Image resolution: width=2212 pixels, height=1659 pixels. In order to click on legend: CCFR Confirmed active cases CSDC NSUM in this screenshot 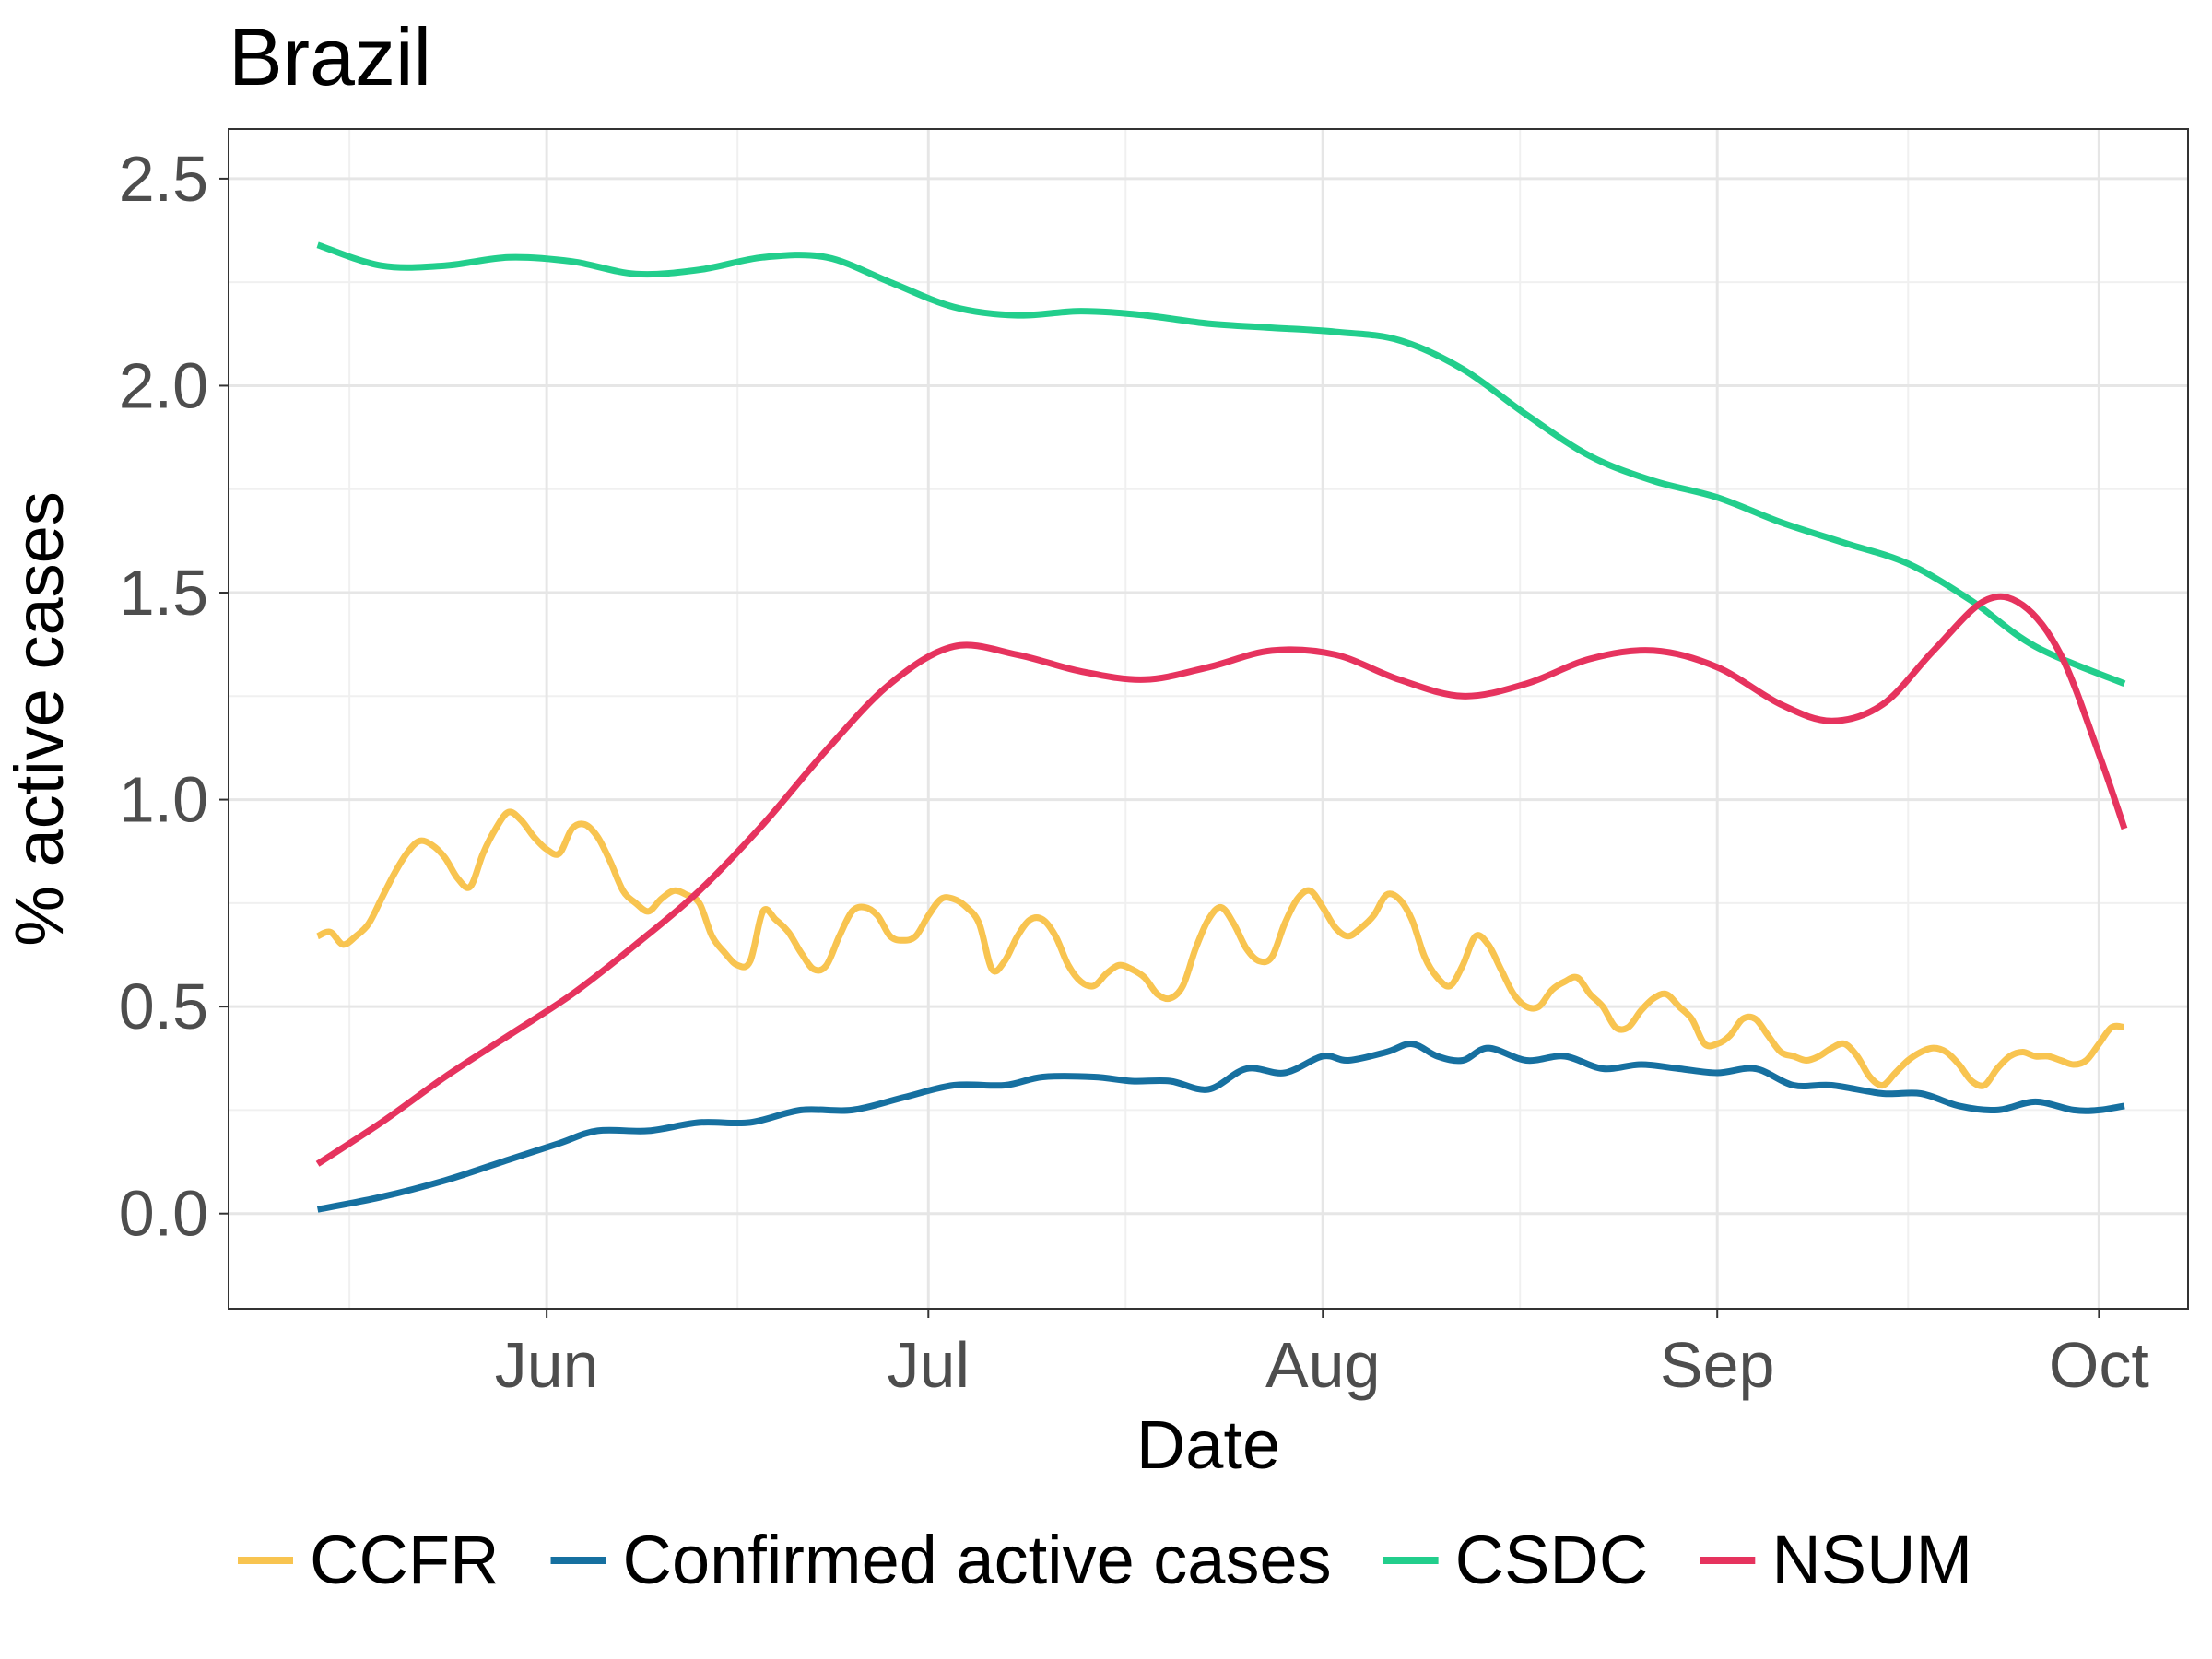, I will do `click(1105, 1560)`.